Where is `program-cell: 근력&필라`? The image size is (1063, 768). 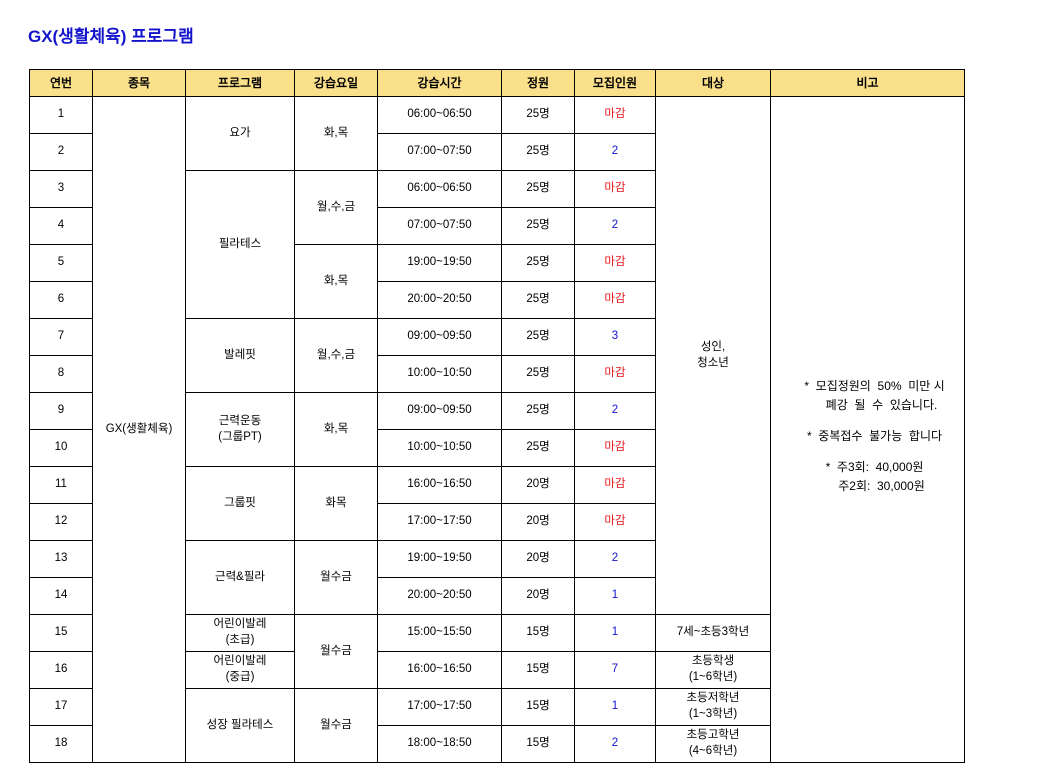
program-cell: 근력&필라 is located at coordinates (240, 577).